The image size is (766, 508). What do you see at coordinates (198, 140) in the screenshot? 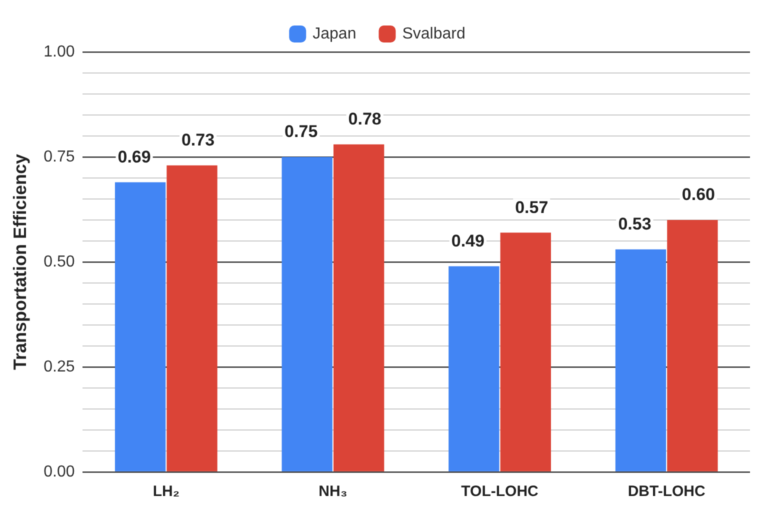
I see `data-label: 0.73` at bounding box center [198, 140].